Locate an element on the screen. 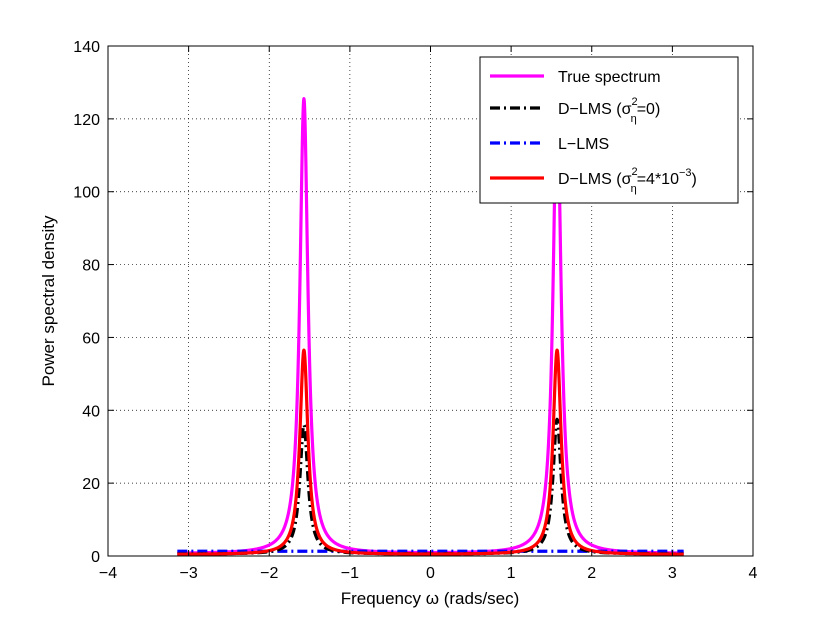 This screenshot has width=830, height=624. y-axis-label: Power spectral density is located at coordinates (48, 301).